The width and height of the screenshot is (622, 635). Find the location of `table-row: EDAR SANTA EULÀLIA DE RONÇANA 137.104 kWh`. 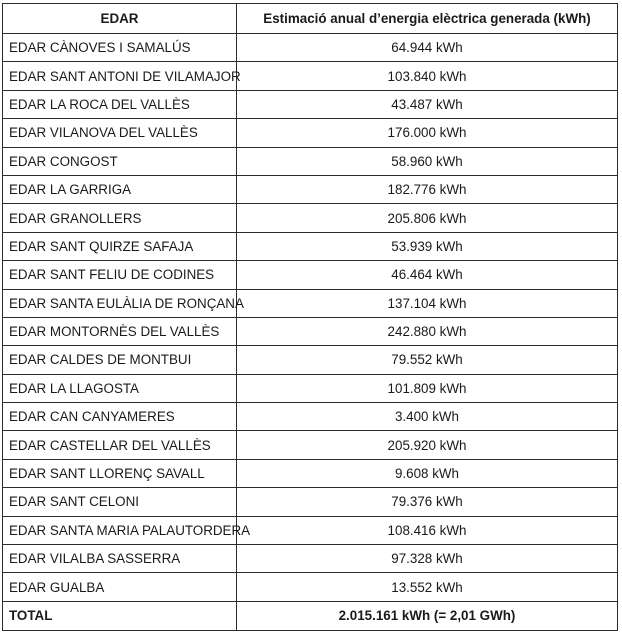

table-row: EDAR SANTA EULÀLIA DE RONÇANA 137.104 kWh is located at coordinates (310, 303).